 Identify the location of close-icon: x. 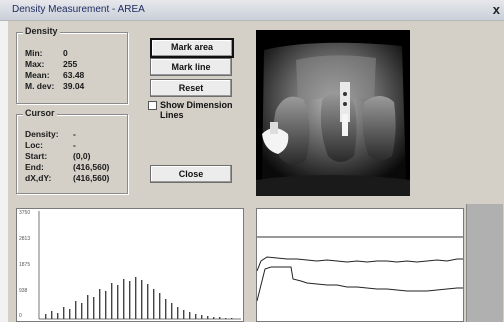
(496, 9).